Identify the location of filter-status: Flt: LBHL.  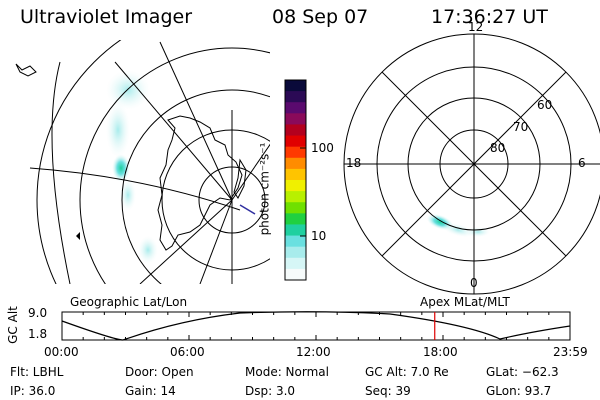
(37, 372).